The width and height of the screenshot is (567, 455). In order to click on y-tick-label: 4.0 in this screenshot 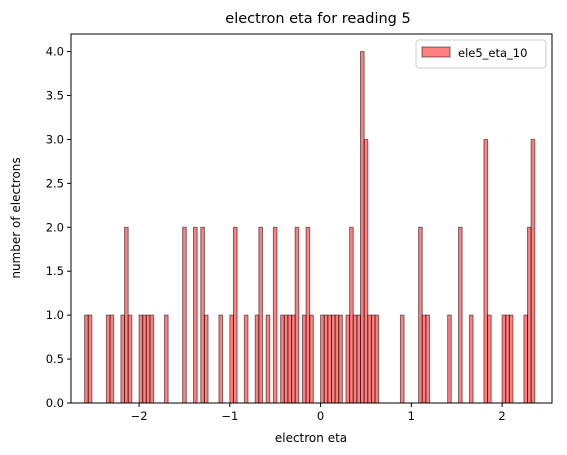, I will do `click(55, 52)`.